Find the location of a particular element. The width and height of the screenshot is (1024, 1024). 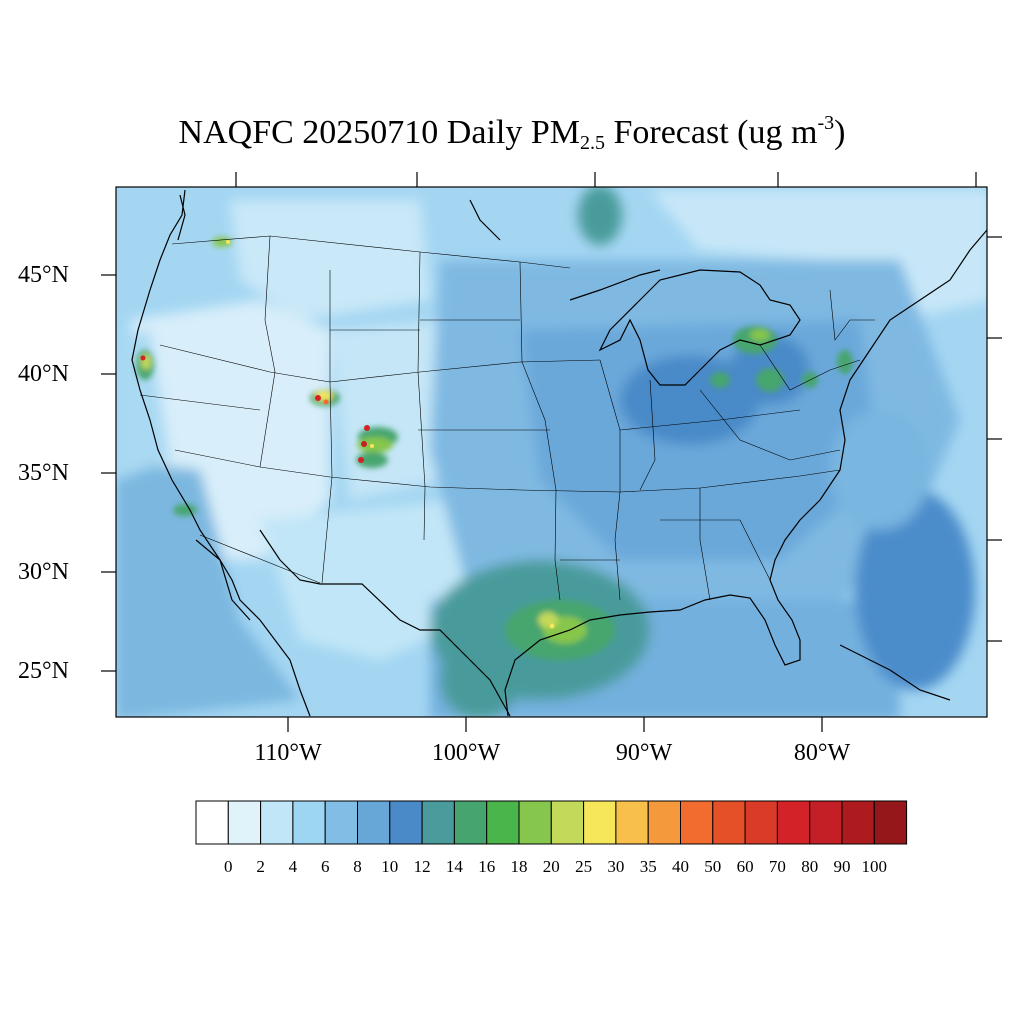

lon-label-100: 100°W is located at coordinates (466, 753).